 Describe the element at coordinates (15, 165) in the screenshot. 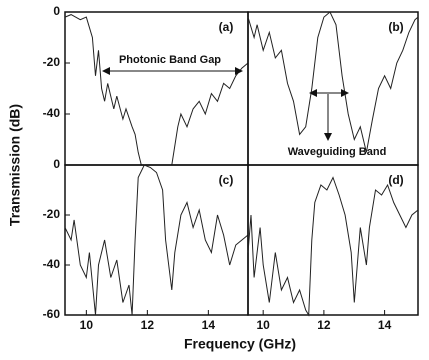

I see `y-axis-label: Transmission (dB)` at that location.